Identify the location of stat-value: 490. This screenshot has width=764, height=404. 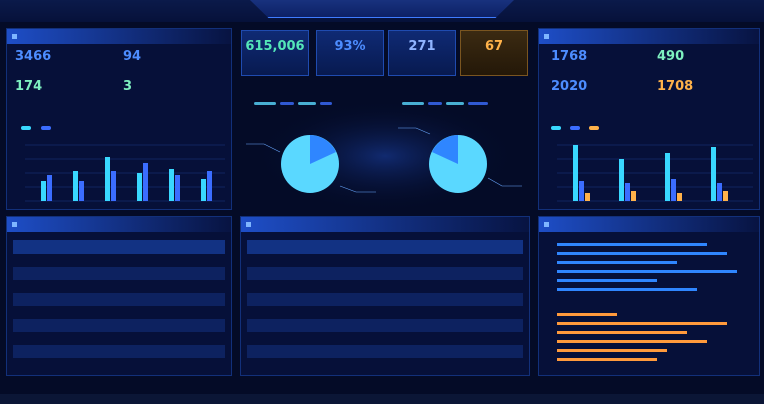
(671, 56).